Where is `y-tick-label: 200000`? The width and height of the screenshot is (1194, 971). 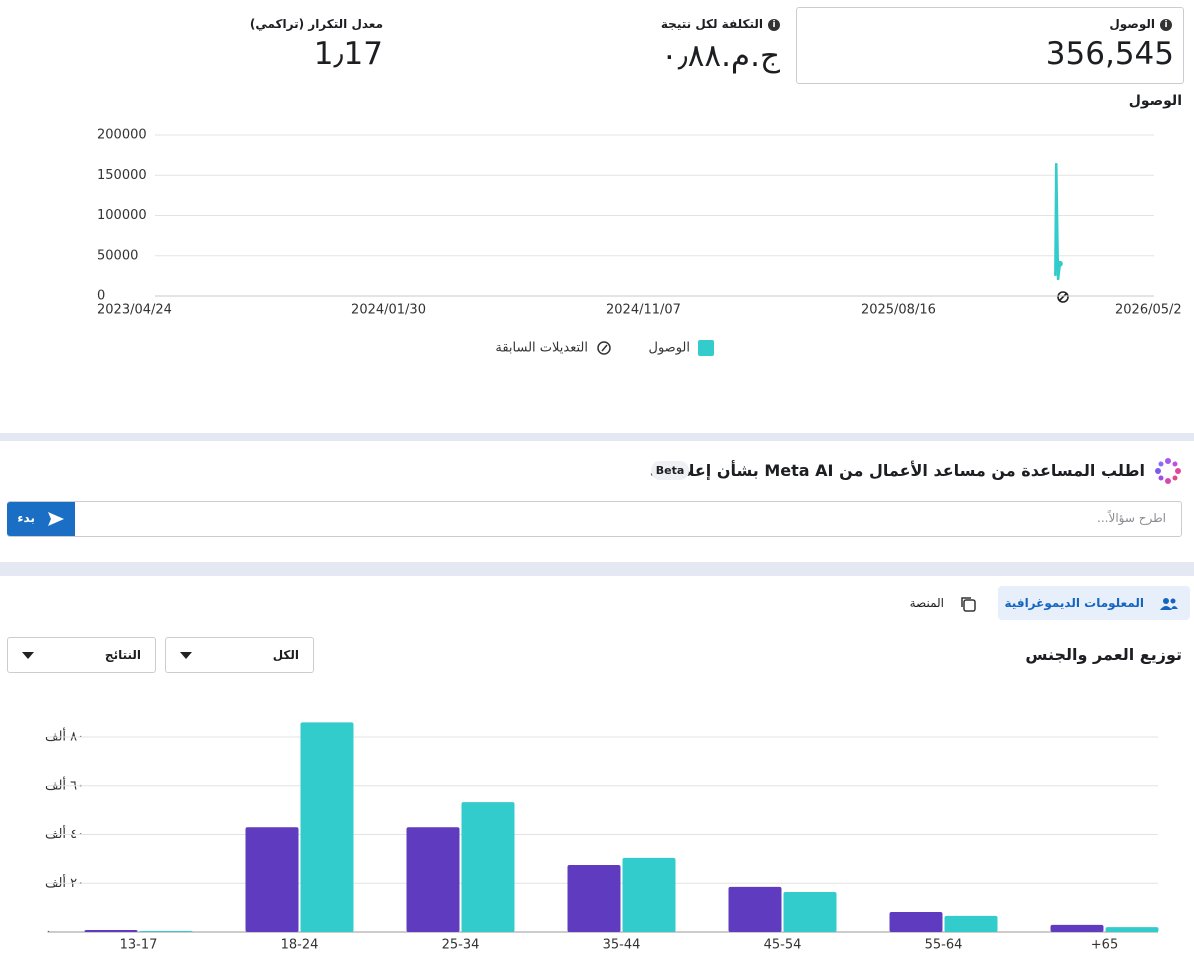 y-tick-label: 200000 is located at coordinates (122, 135).